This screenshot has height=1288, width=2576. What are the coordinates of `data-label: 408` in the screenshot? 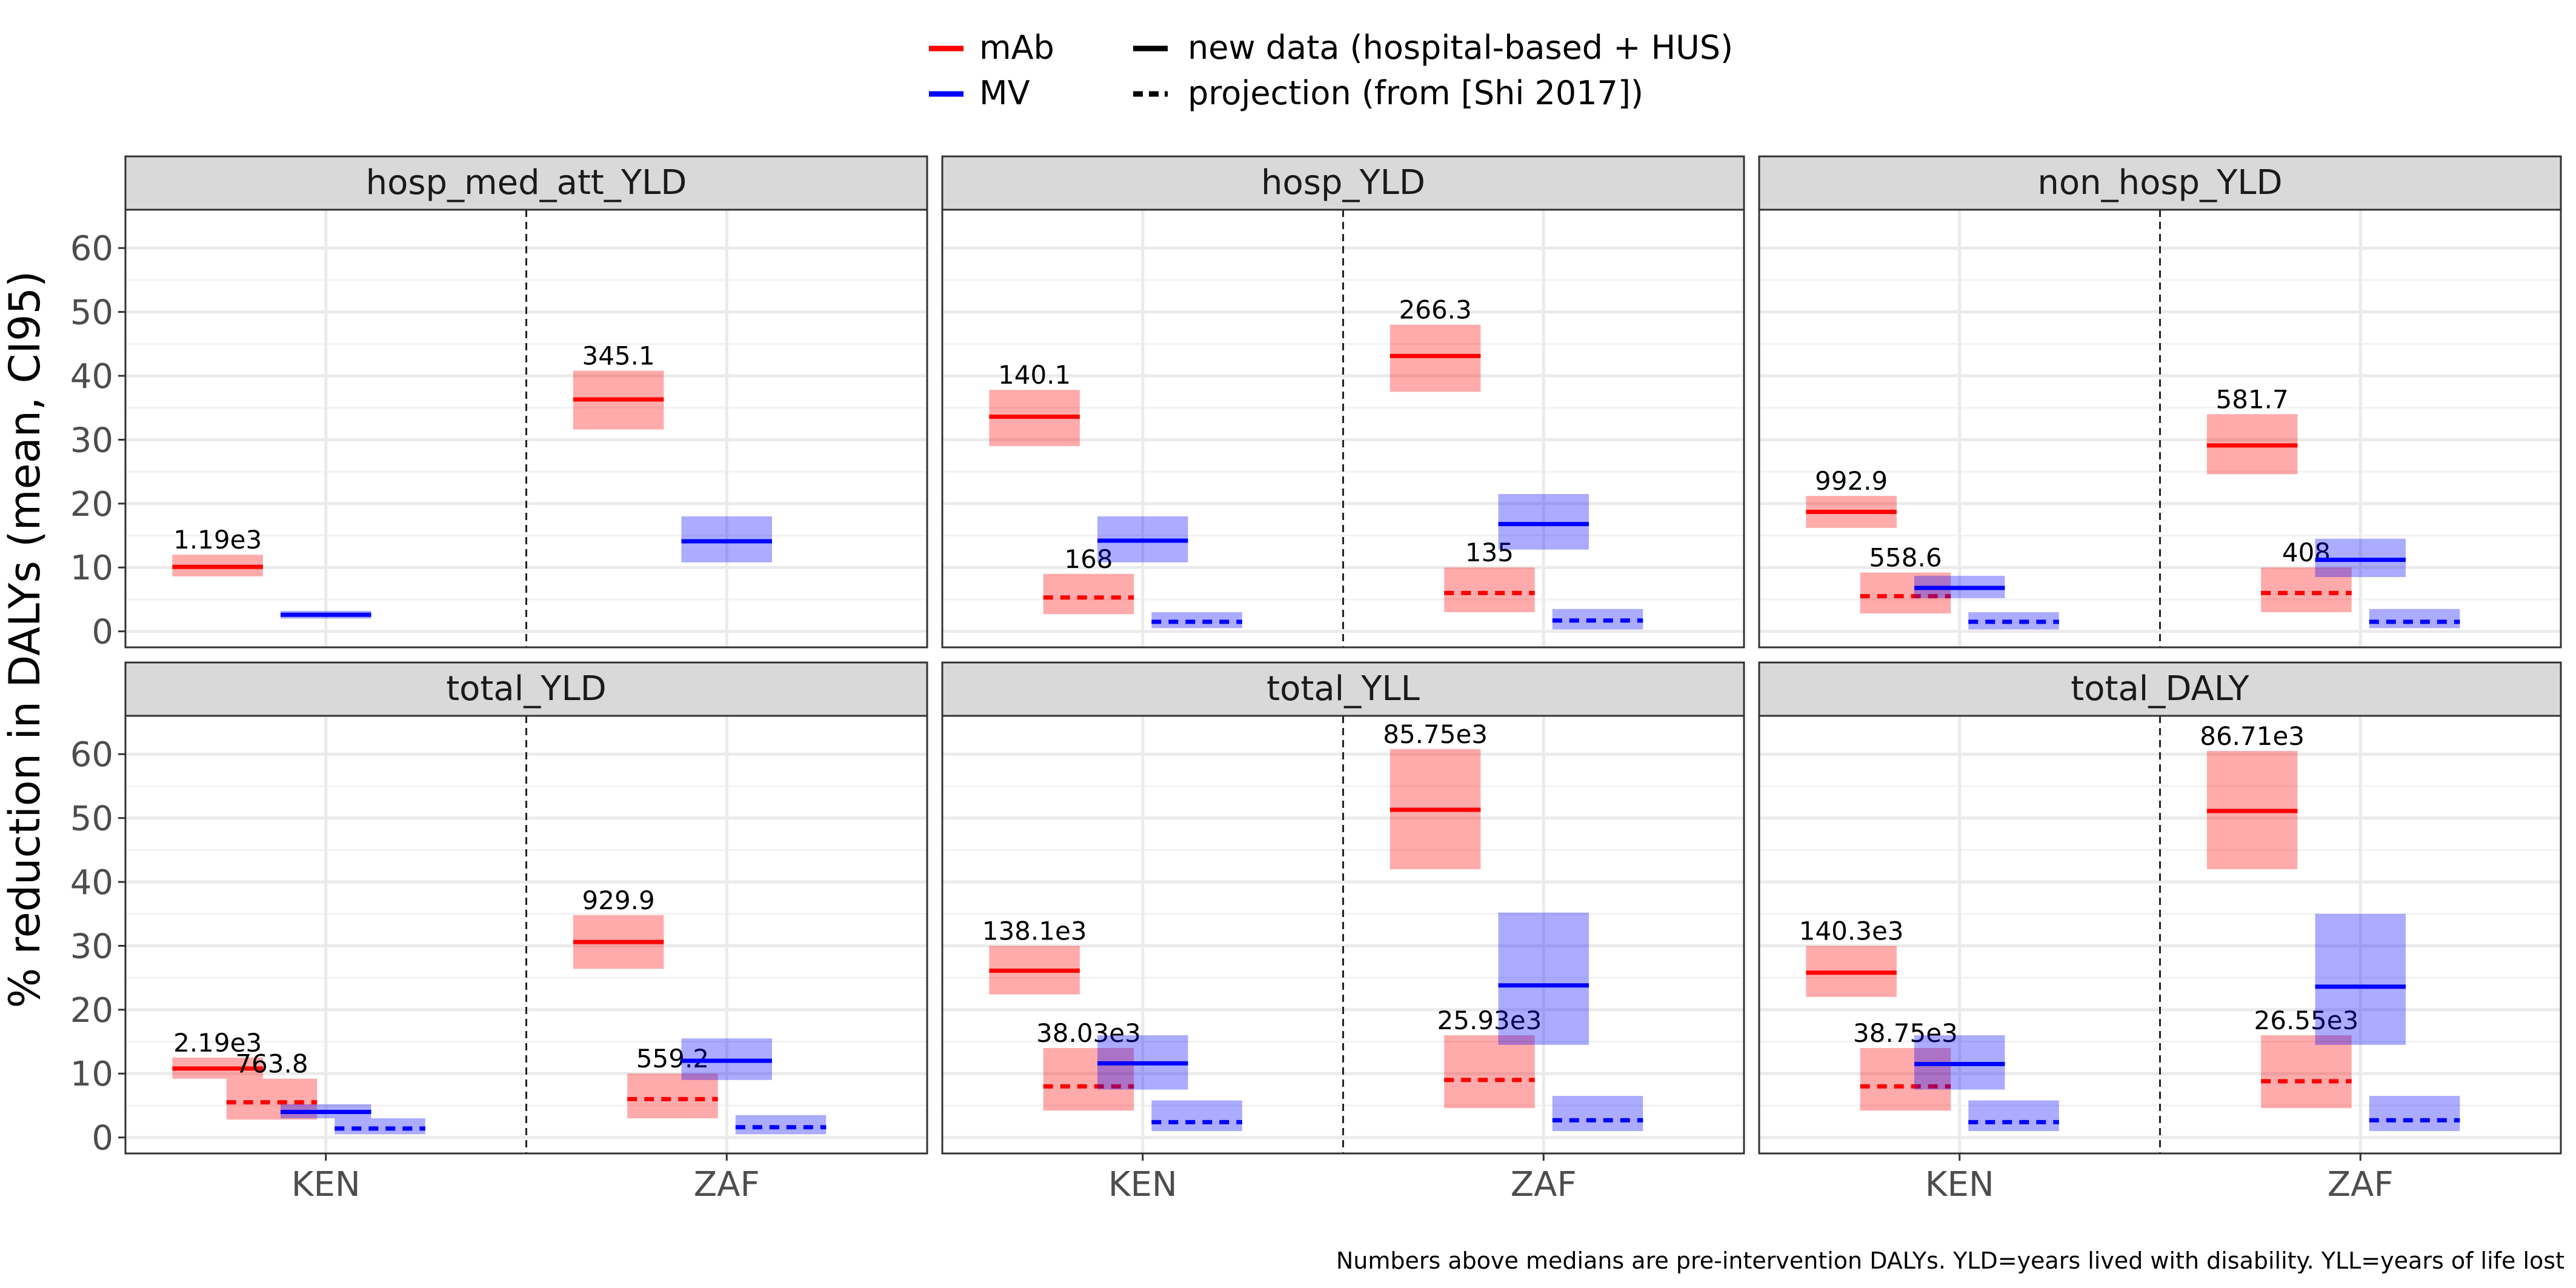 It's located at (2306, 552).